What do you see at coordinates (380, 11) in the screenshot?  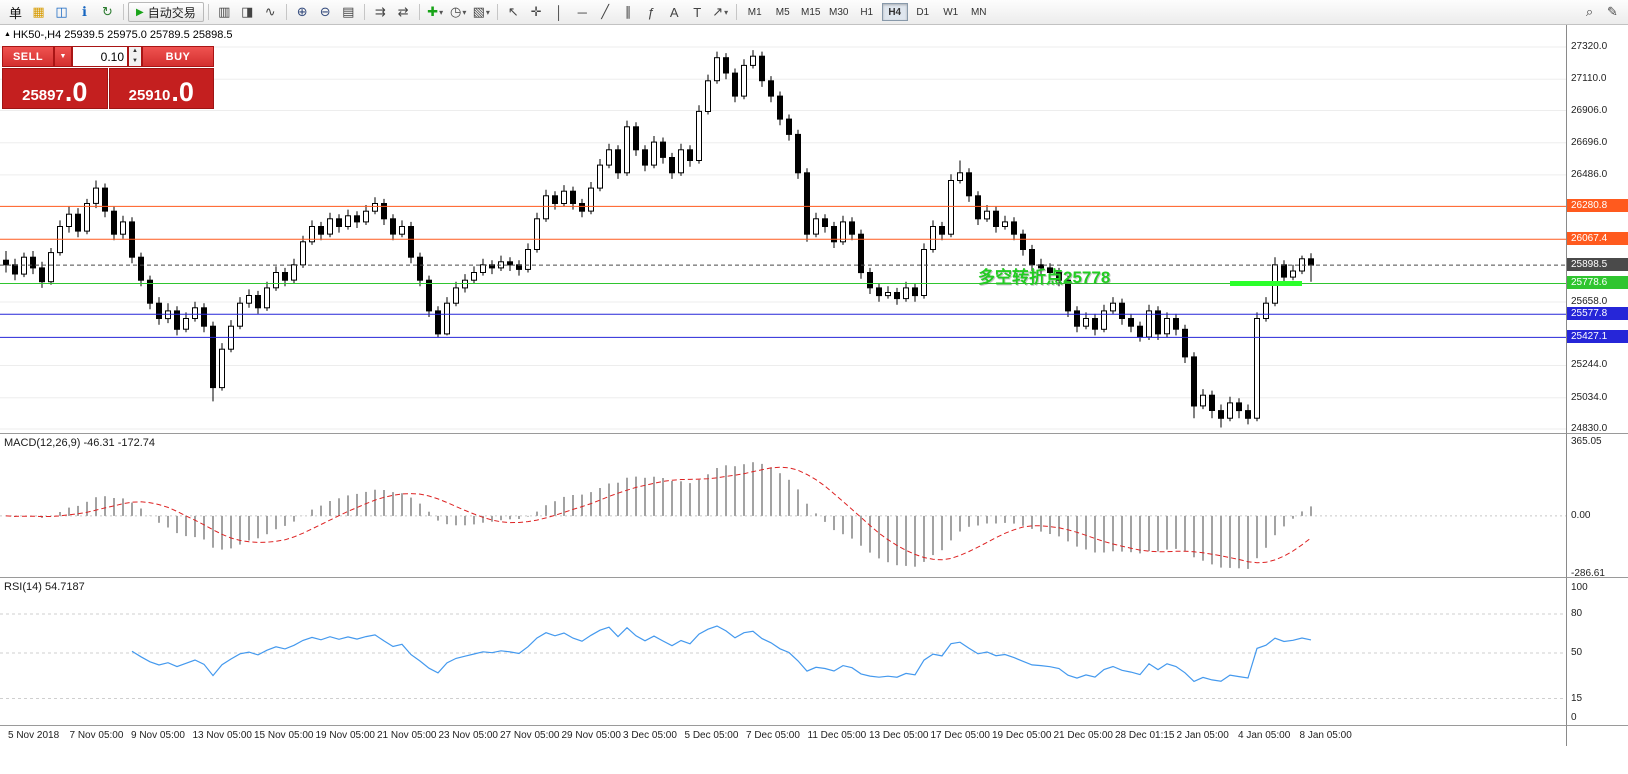 I see `auto-scroll-icon: ⇉` at bounding box center [380, 11].